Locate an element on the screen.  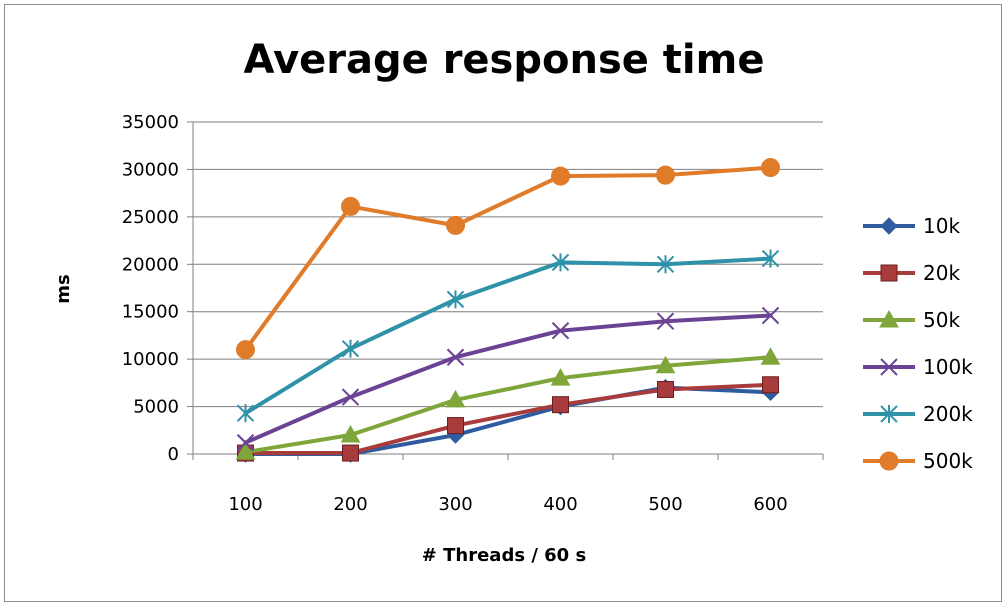
x-tick-label: 500 is located at coordinates (665, 504).